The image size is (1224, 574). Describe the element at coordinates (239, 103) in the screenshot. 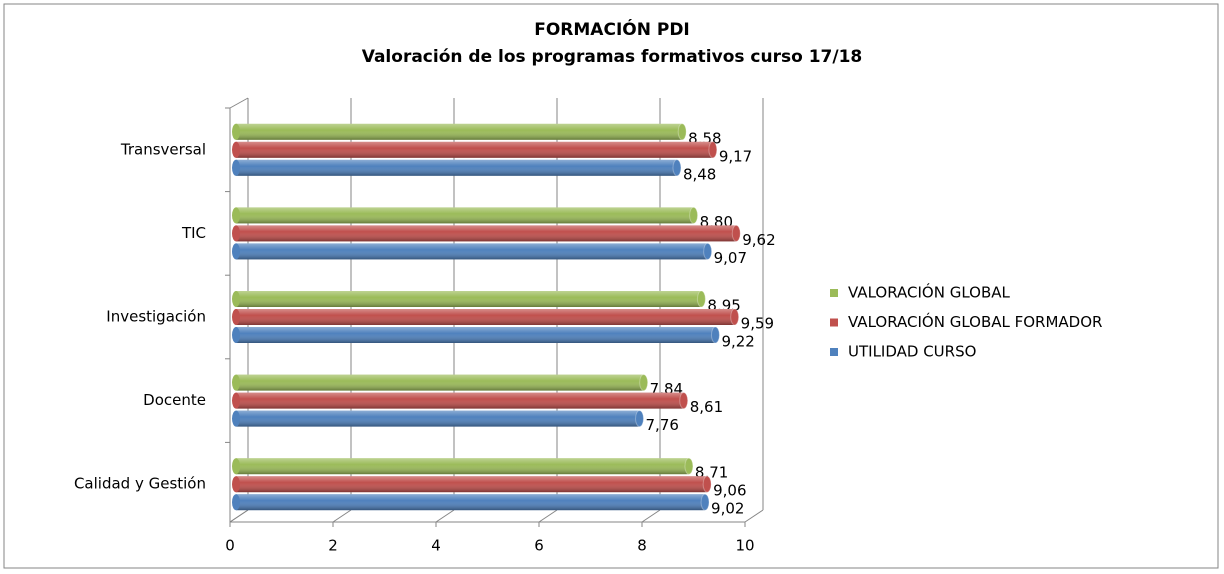

I see `axis-line` at that location.